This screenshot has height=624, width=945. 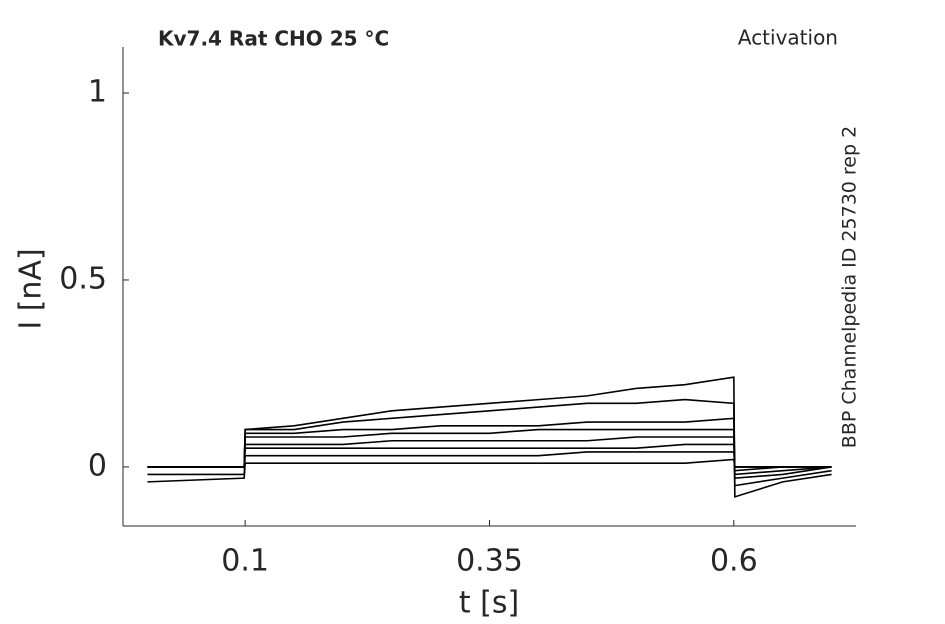 I want to click on y-tick-label: 1, so click(x=97, y=91).